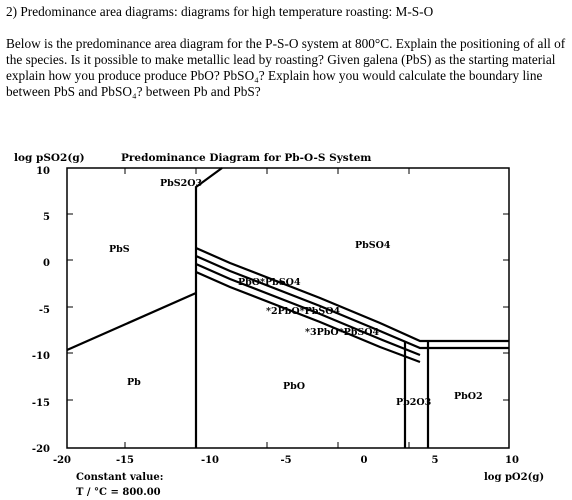 This screenshot has width=572, height=500. Describe the element at coordinates (269, 282) in the screenshot. I see `region-label-pbo-pbso4: PbO*PbSO4` at that location.